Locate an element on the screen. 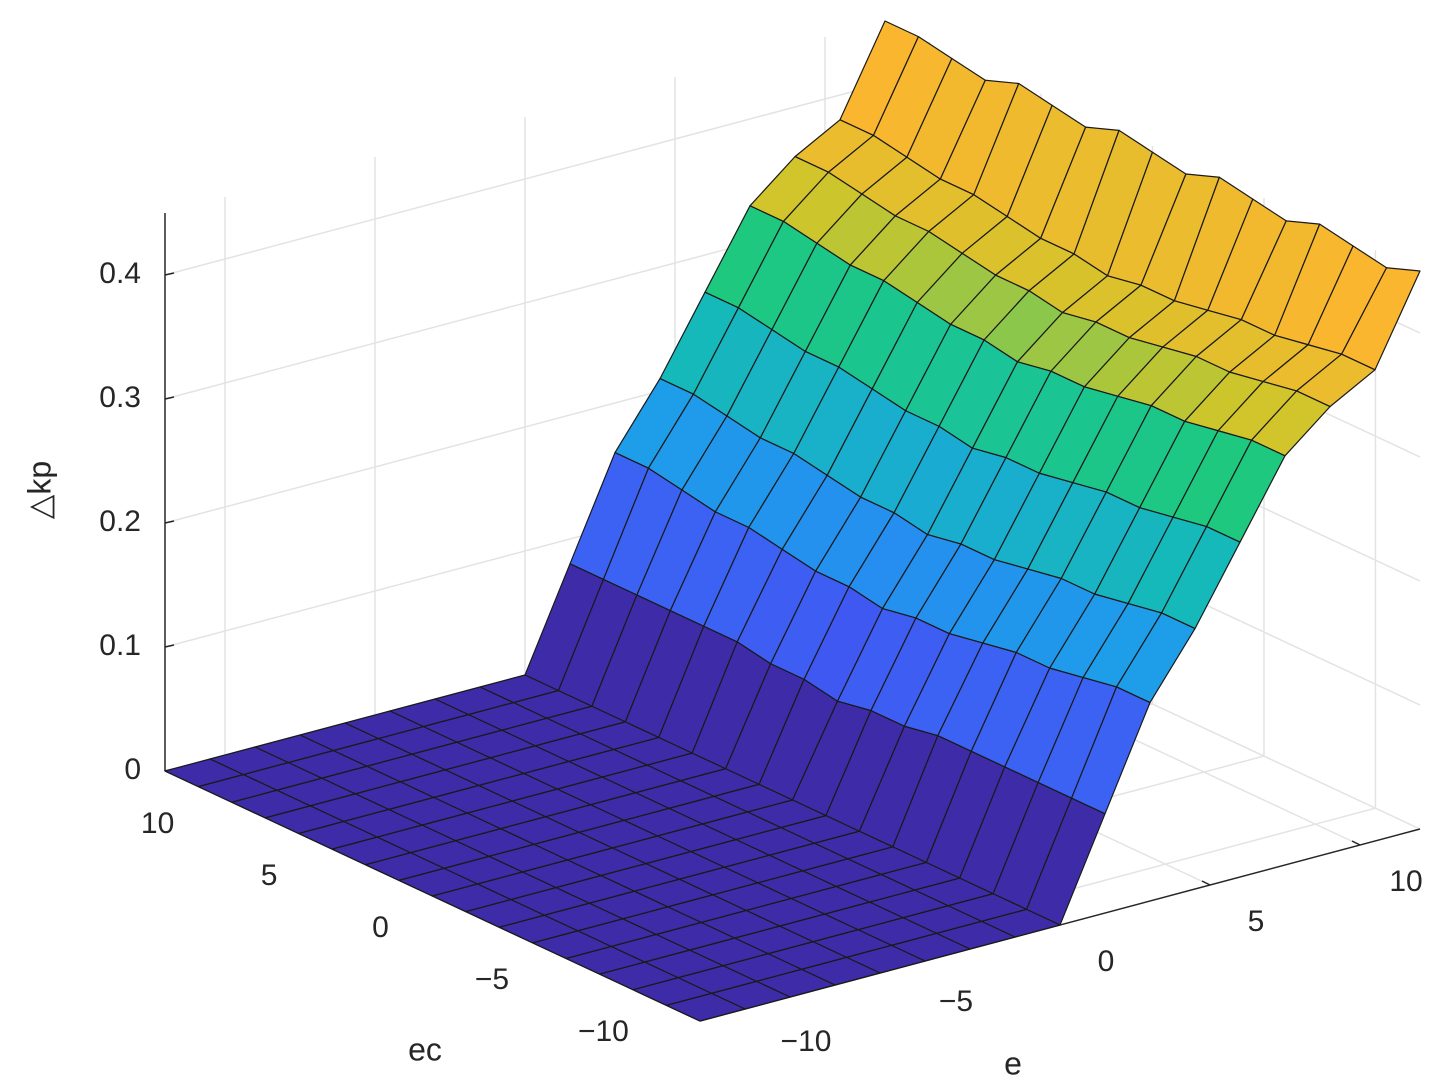  z-tick-label: 0.3 is located at coordinates (120, 397).